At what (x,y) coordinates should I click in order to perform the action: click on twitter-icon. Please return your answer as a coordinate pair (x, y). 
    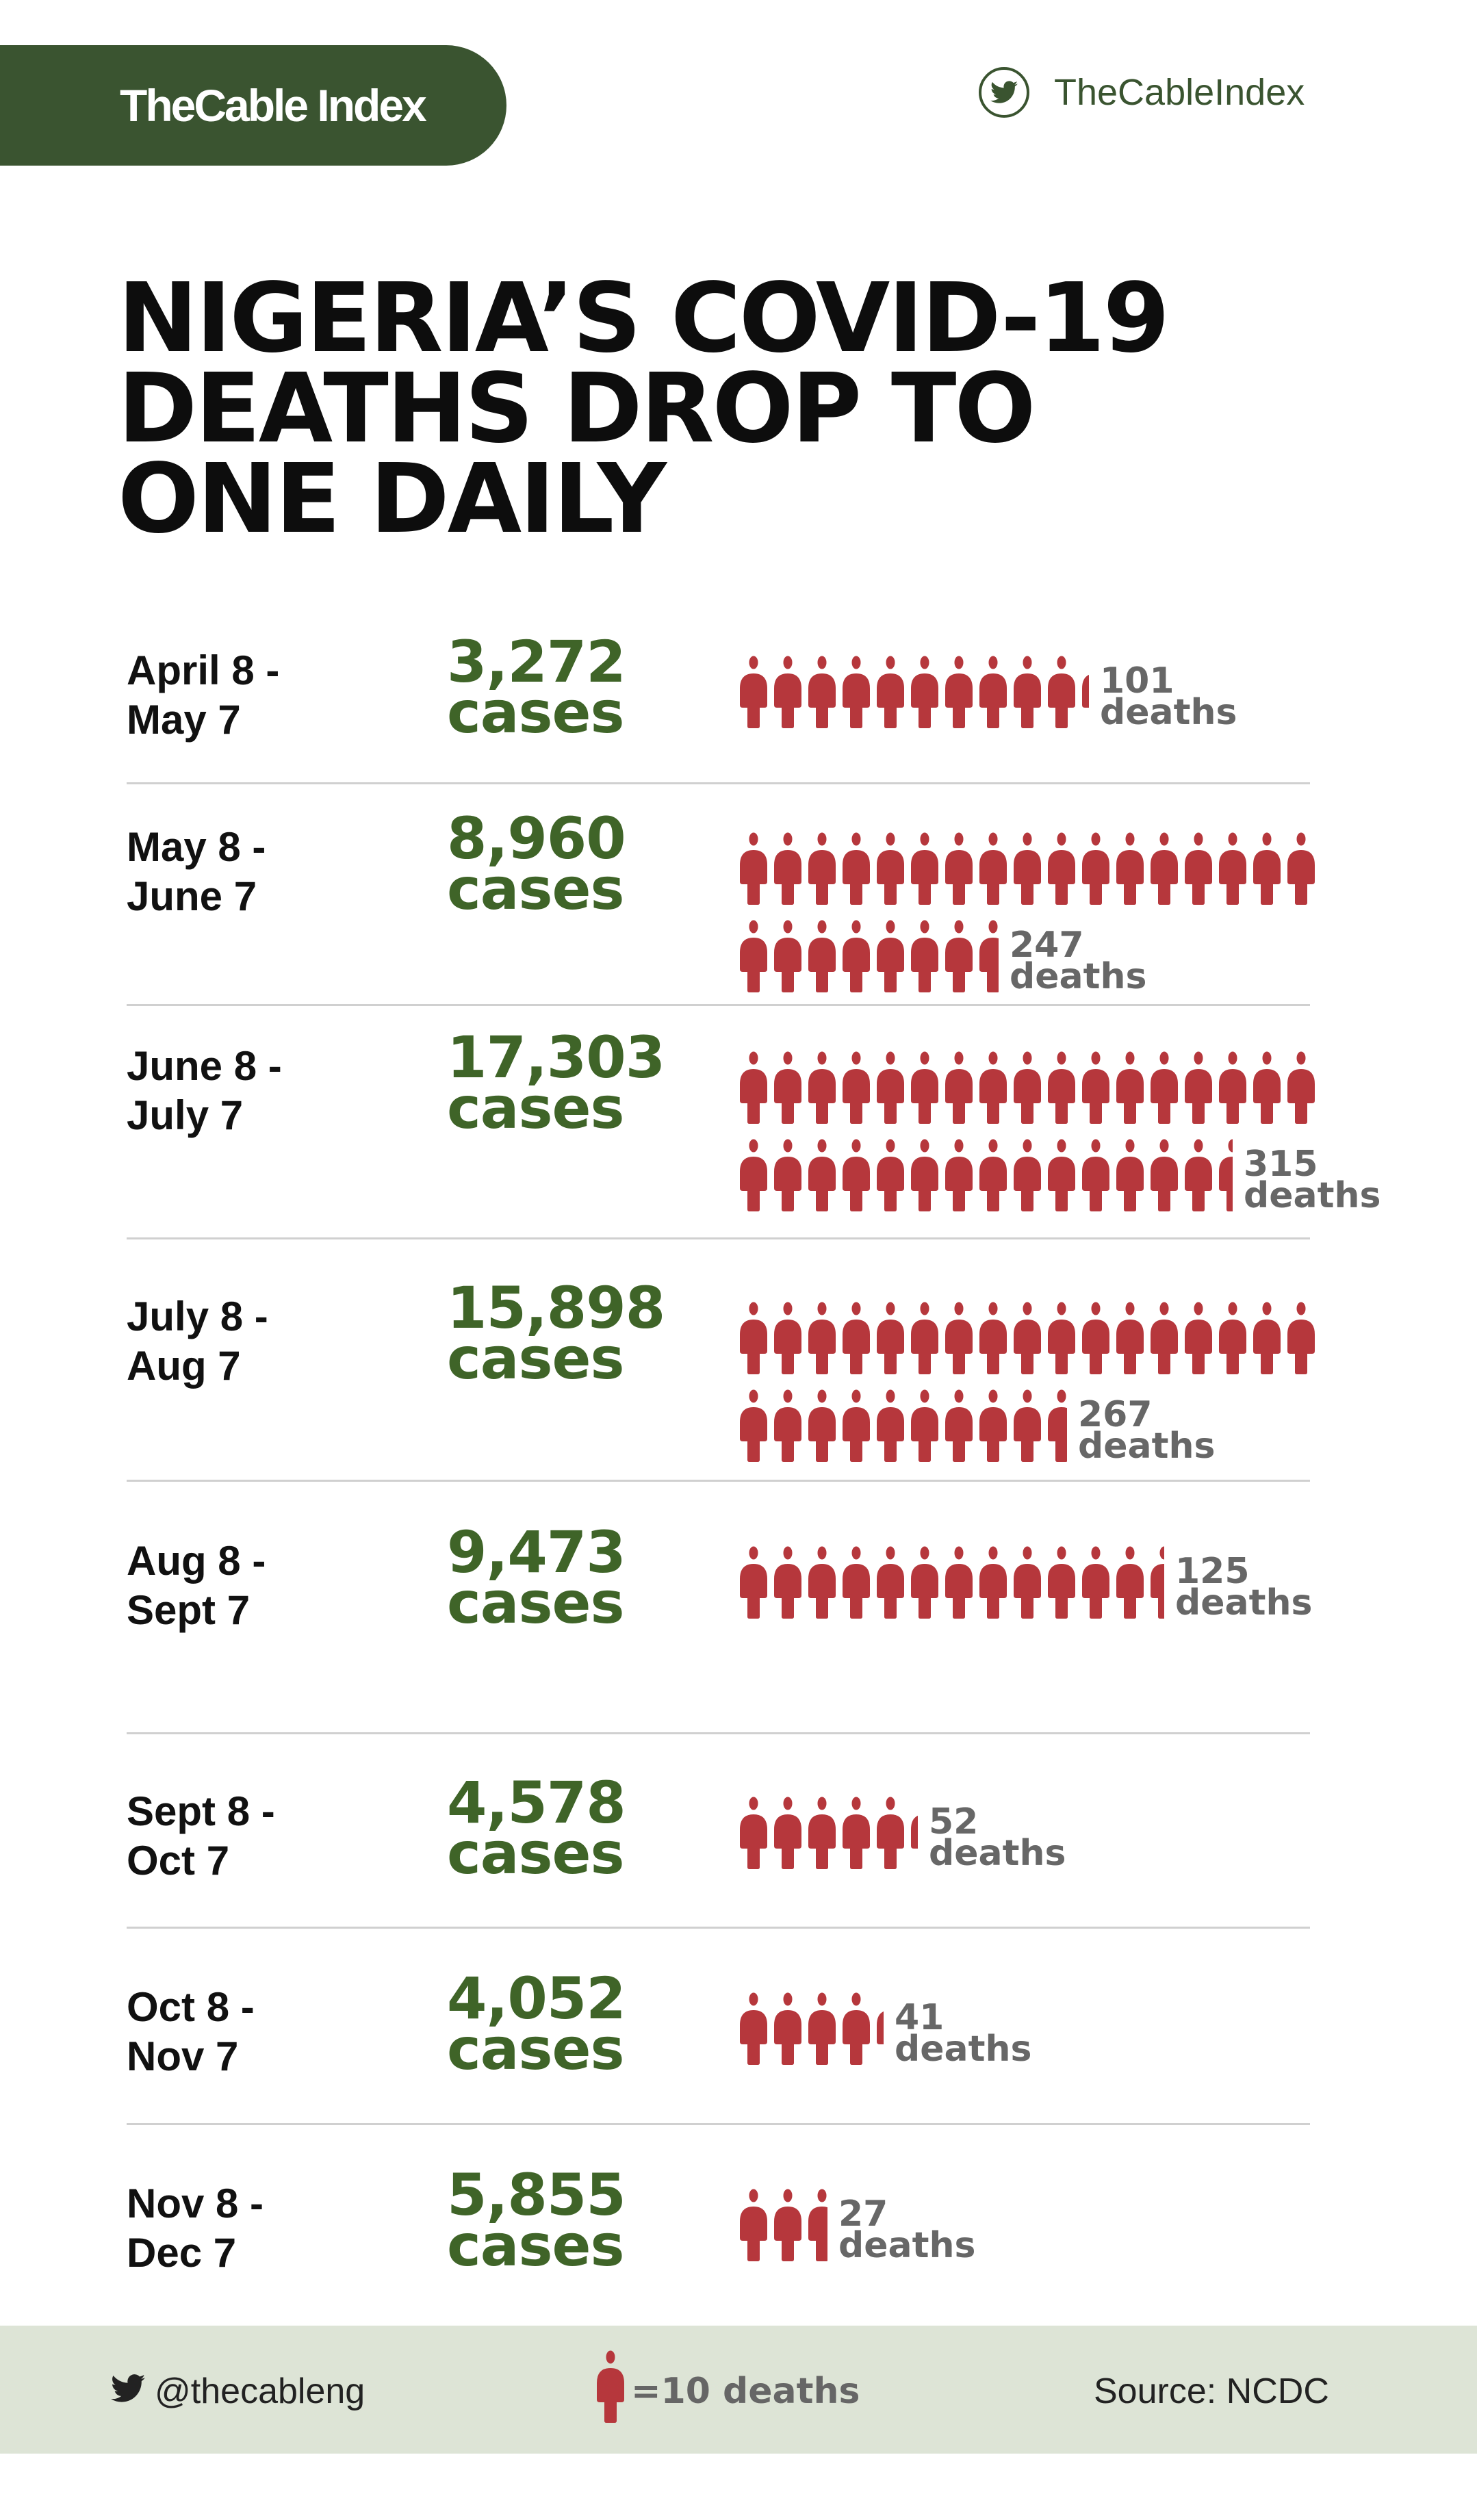
    Looking at the image, I should click on (1004, 92).